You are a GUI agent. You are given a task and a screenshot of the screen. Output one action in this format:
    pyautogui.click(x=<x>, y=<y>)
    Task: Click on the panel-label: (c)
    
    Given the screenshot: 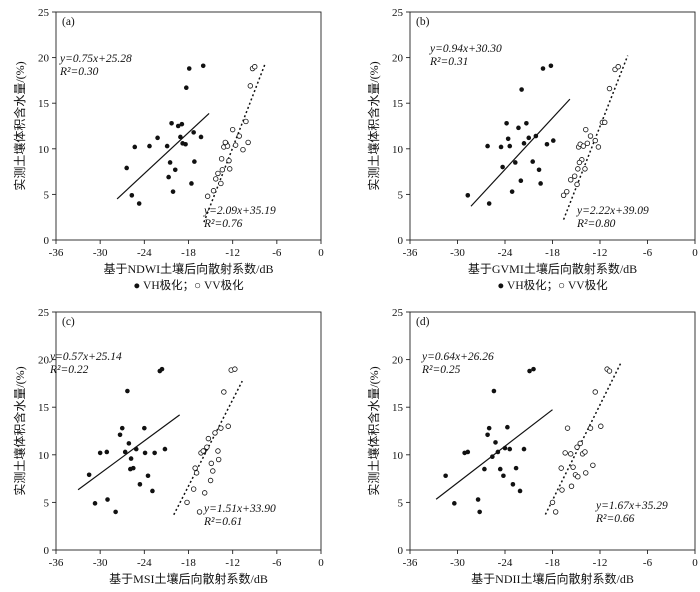 What is the action you would take?
    pyautogui.click(x=68, y=322)
    